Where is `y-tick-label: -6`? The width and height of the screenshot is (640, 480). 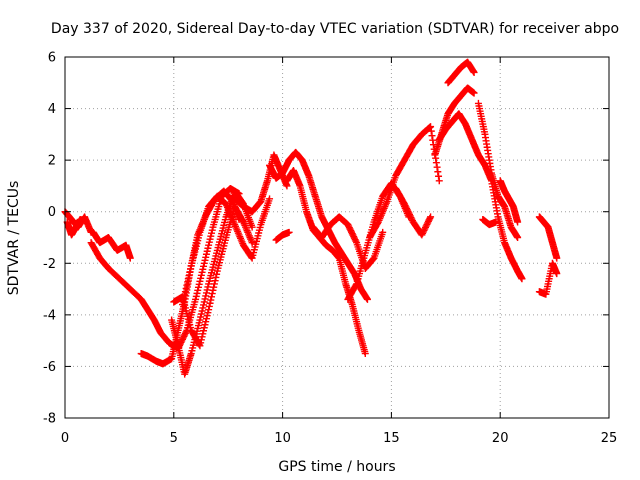 y-tick-label: -6 is located at coordinates (49, 367).